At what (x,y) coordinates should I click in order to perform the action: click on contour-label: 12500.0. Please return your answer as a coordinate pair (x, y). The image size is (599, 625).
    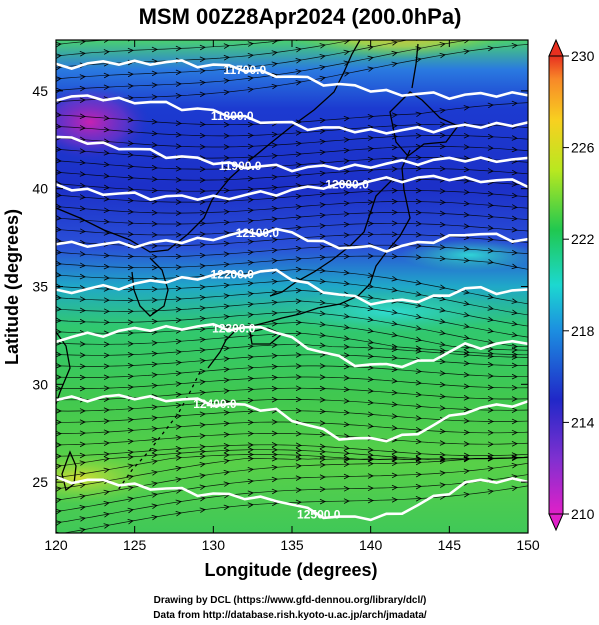
    Looking at the image, I should click on (319, 514).